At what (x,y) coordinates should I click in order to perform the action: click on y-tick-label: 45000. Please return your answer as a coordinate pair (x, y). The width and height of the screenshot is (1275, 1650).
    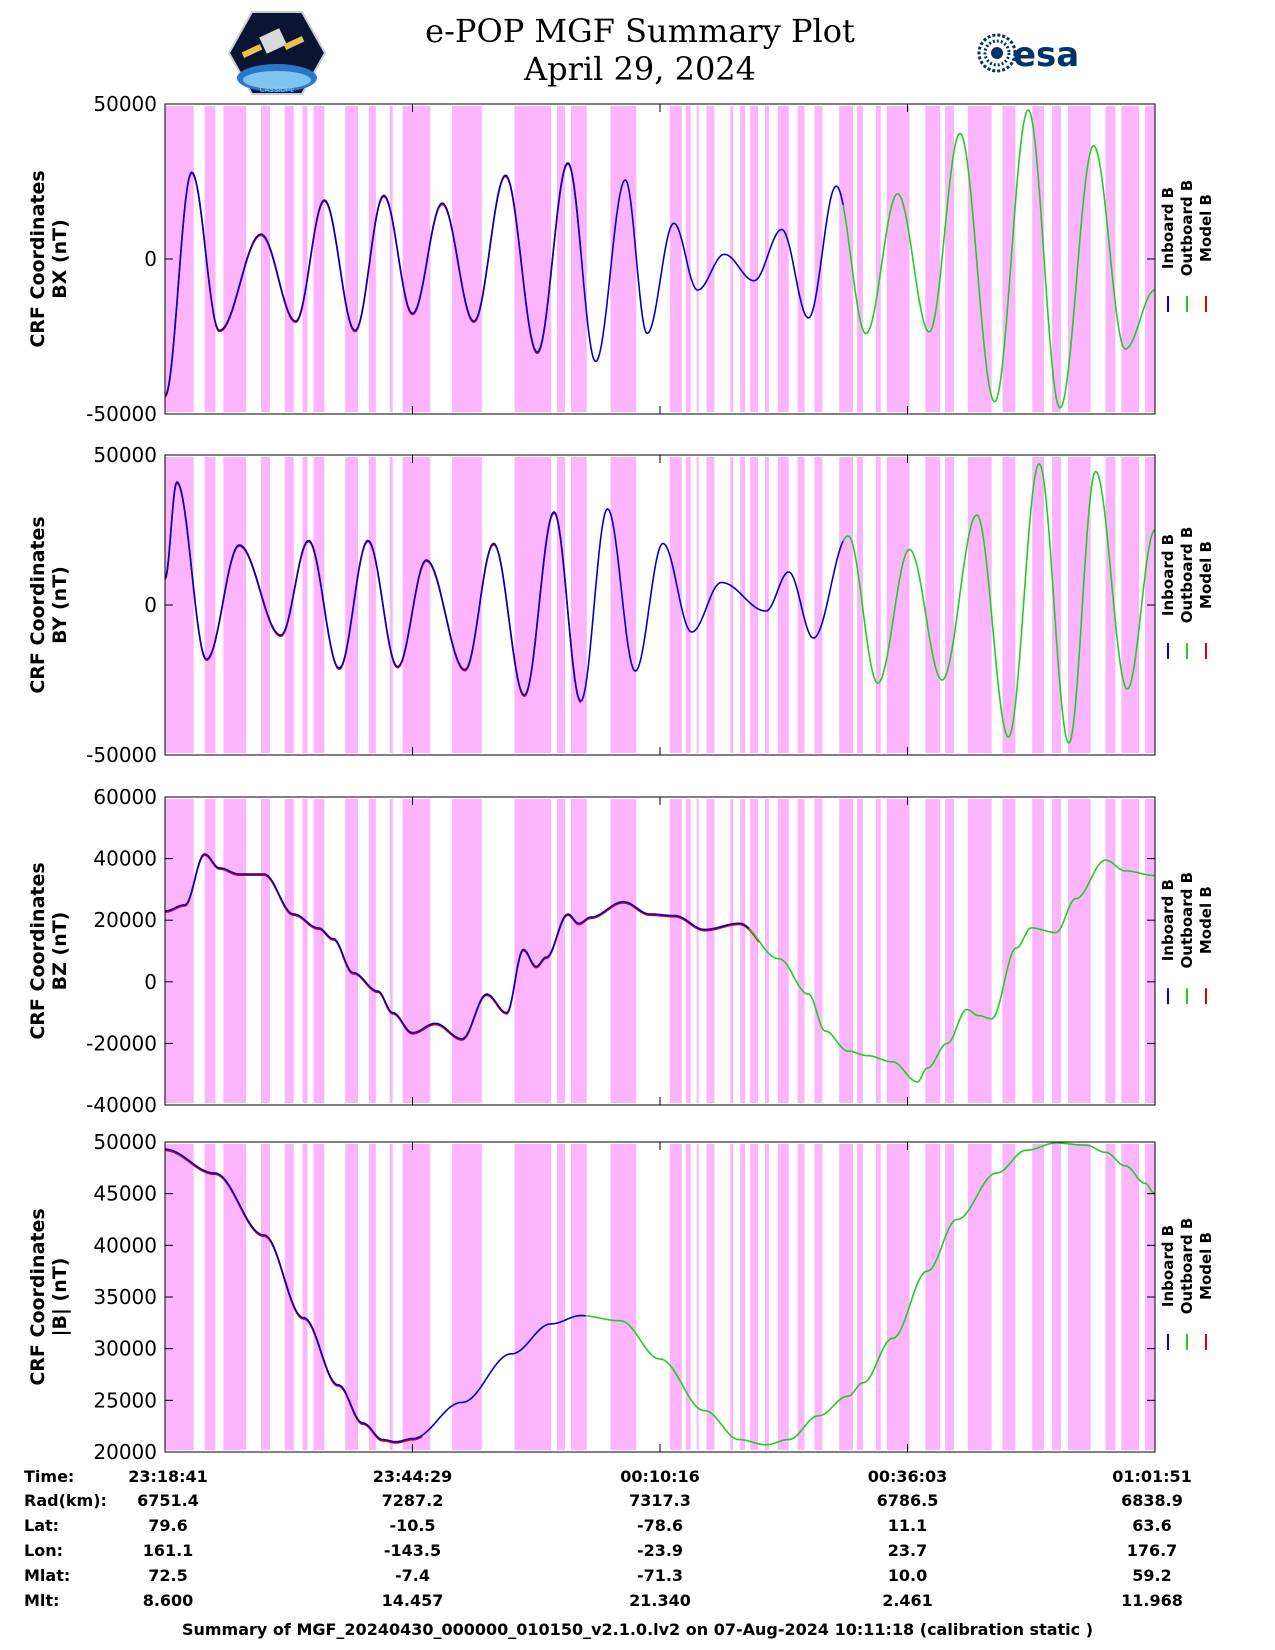
    Looking at the image, I should click on (125, 1194).